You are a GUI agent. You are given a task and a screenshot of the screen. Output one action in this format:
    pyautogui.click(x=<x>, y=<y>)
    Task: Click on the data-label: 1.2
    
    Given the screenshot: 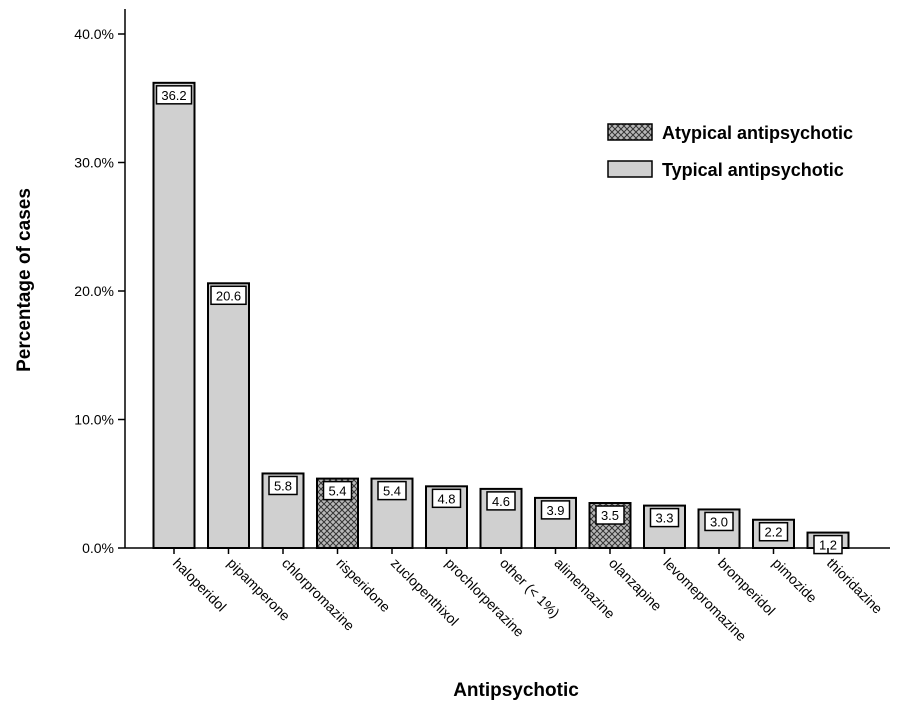 What is the action you would take?
    pyautogui.click(x=828, y=545)
    